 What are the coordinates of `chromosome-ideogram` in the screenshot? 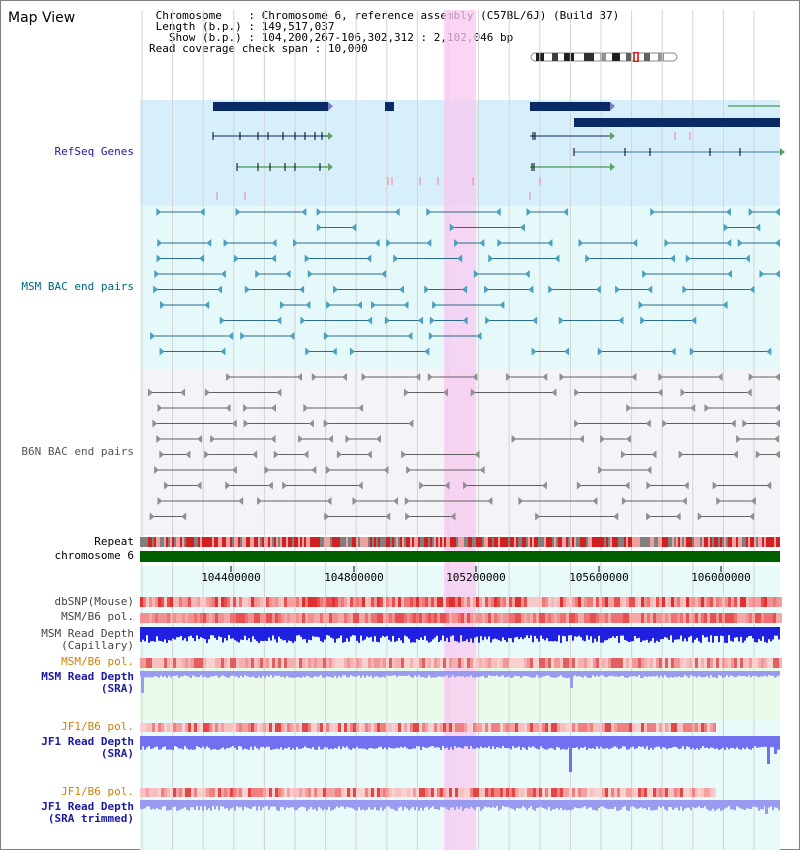 It's located at (605, 57).